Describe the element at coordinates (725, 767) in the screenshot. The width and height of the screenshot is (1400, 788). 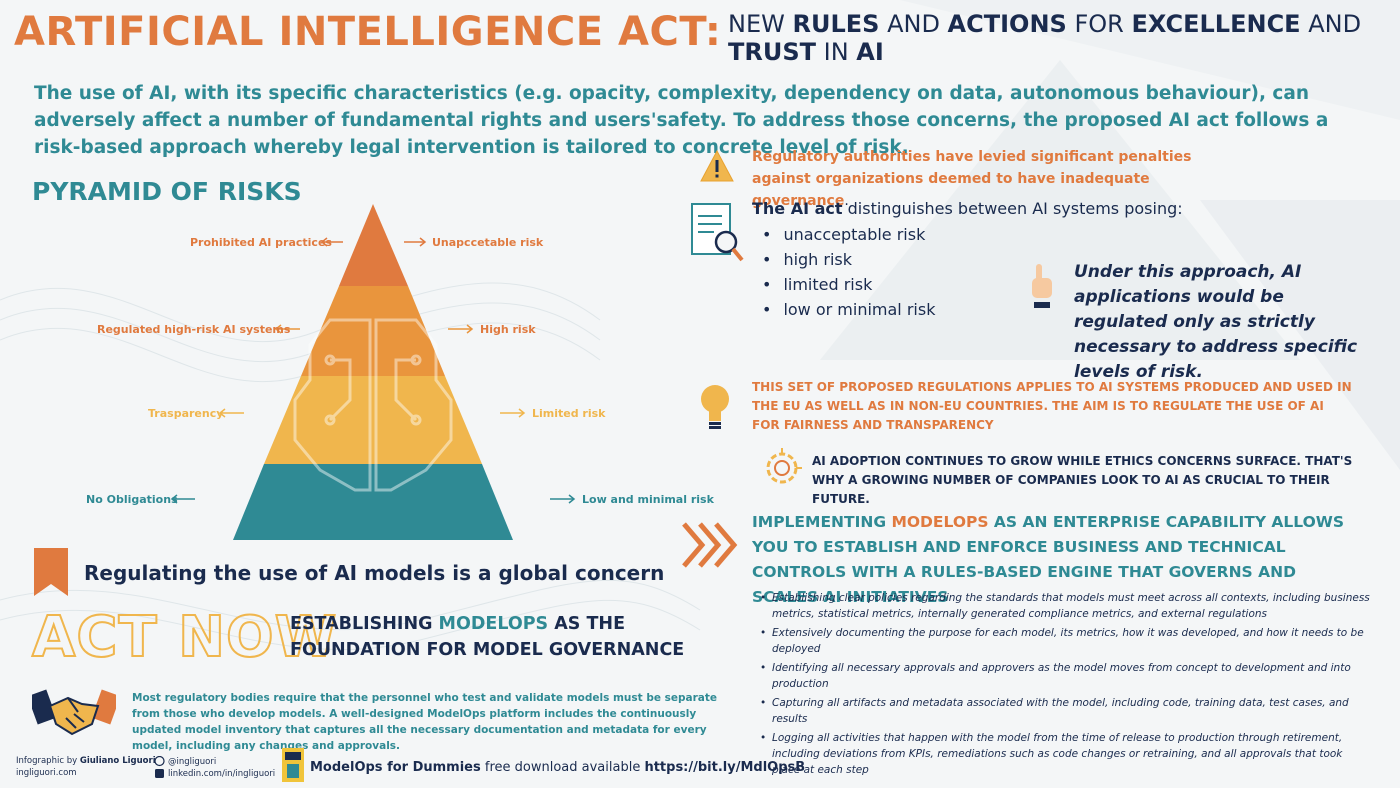
I see `dummies-link: https://bit.ly/MdlOpsB` at that location.